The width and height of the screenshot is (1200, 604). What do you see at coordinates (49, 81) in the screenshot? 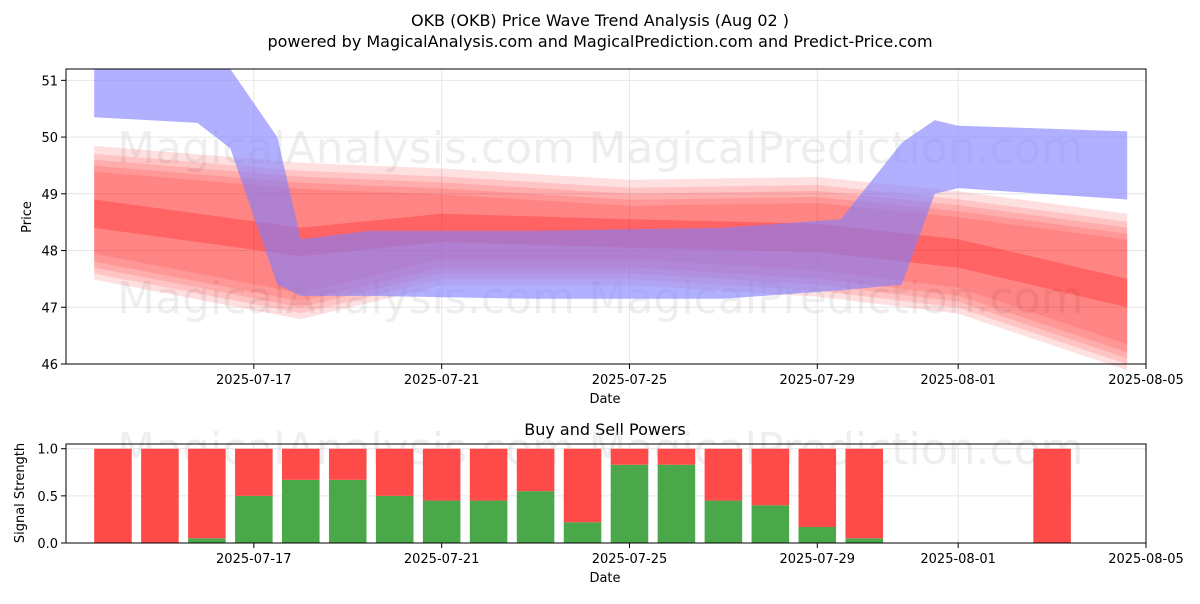
I see `price-y-tick-label: 51` at bounding box center [49, 81].